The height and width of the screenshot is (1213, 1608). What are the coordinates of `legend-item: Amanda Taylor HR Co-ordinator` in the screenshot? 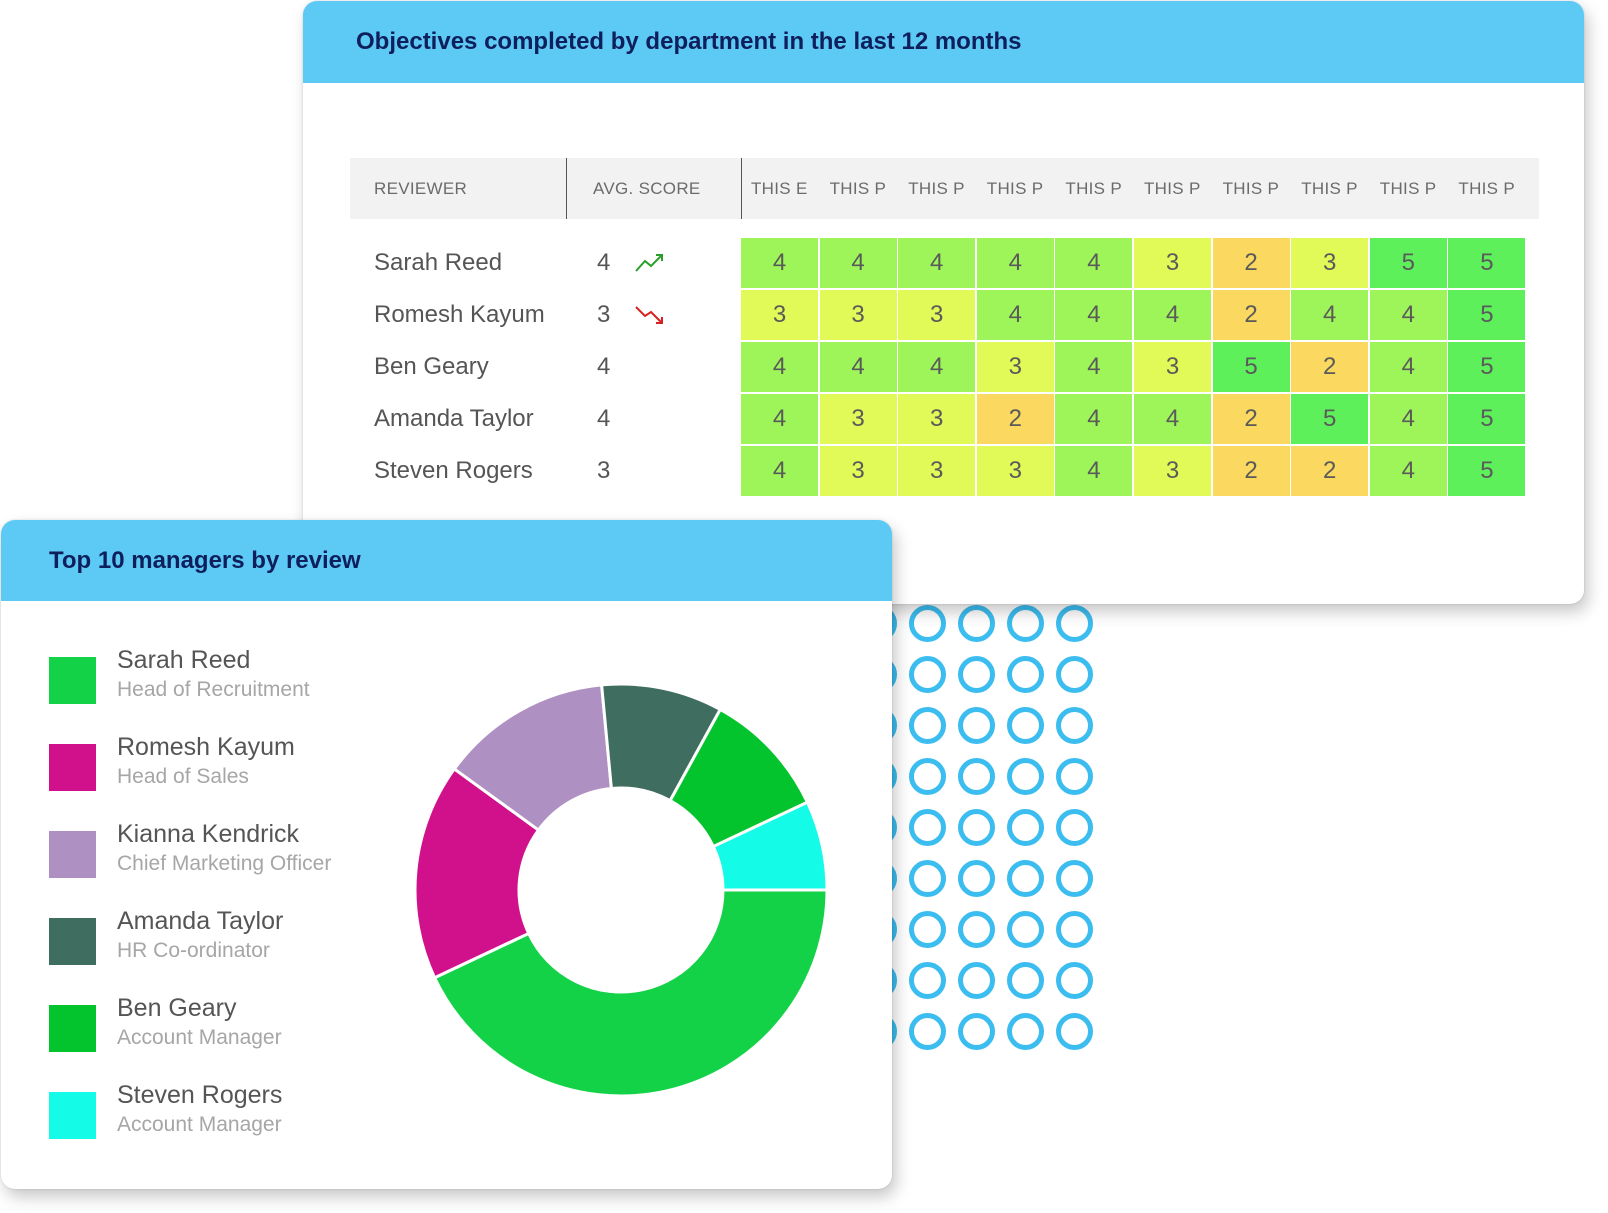 It's located at (219, 942).